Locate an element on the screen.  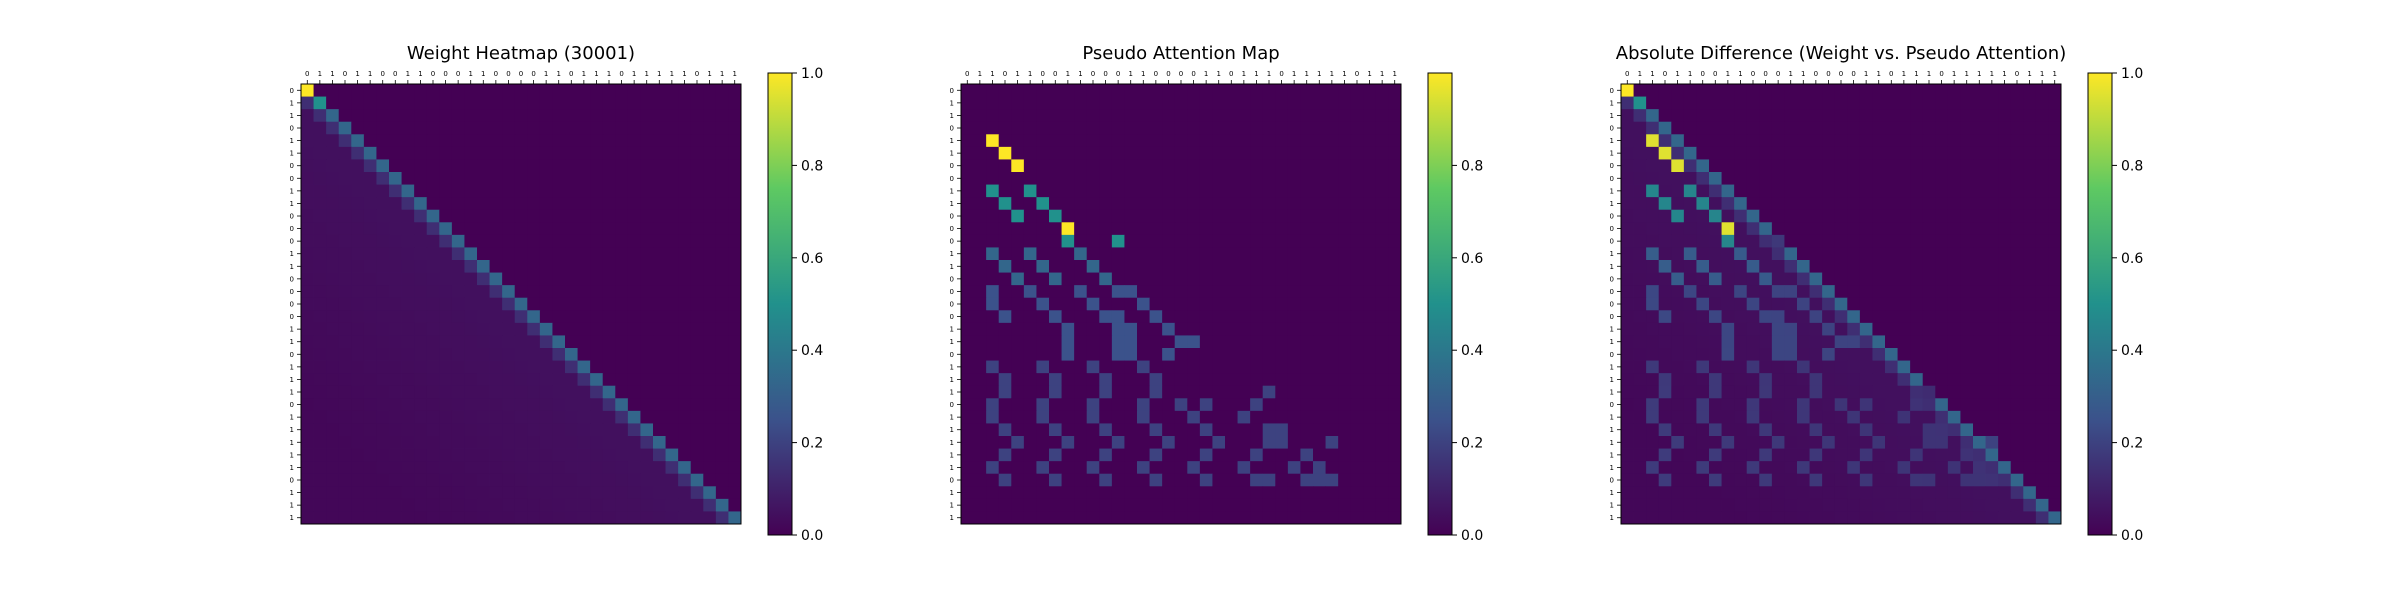
y-tick-label: 1 is located at coordinates (292, 342).